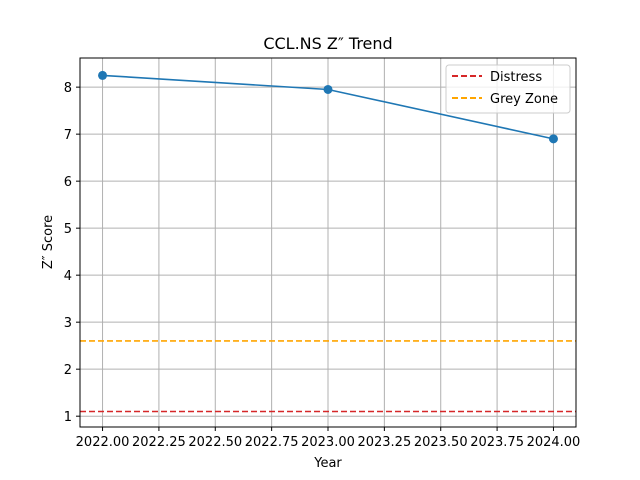 The width and height of the screenshot is (640, 480). Describe the element at coordinates (497, 442) in the screenshot. I see `x-tick-label: 2023.75` at that location.